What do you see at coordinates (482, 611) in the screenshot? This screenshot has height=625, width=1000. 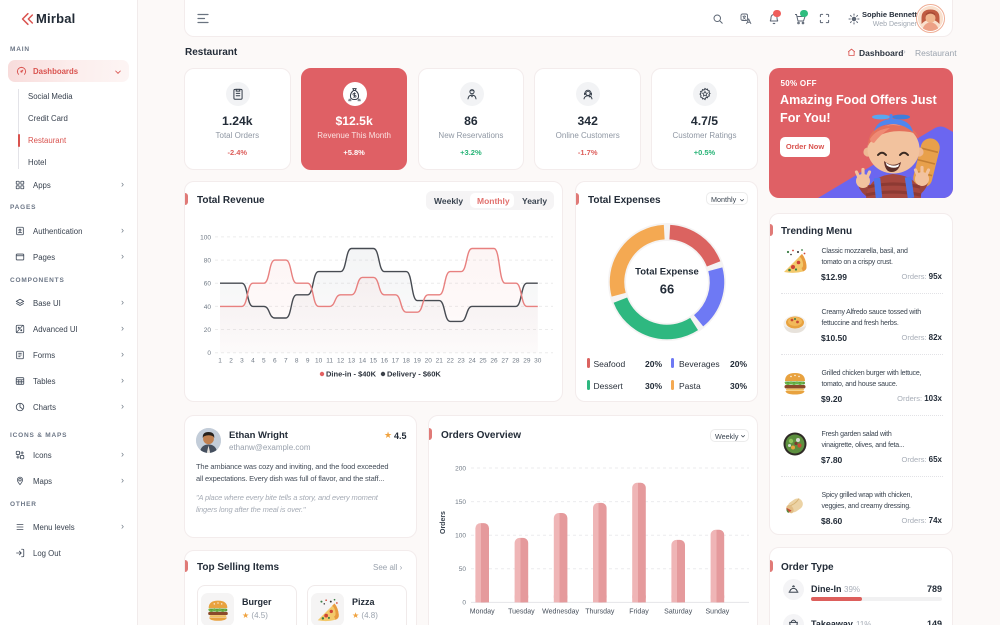 I see `svg-text: Monday` at bounding box center [482, 611].